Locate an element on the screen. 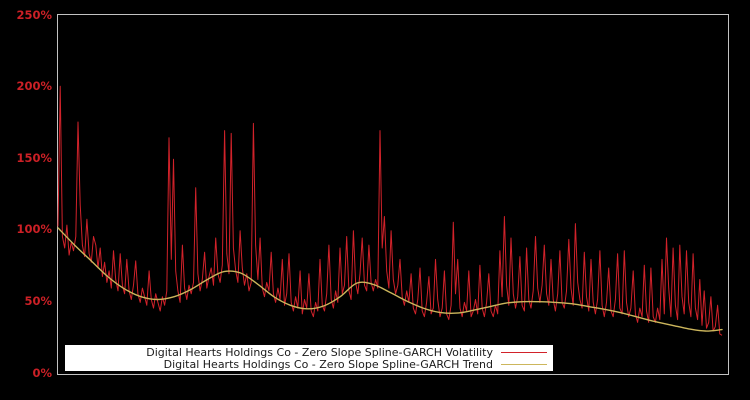 The height and width of the screenshot is (400, 750). y-axis-tick-label: 250% is located at coordinates (34, 15).